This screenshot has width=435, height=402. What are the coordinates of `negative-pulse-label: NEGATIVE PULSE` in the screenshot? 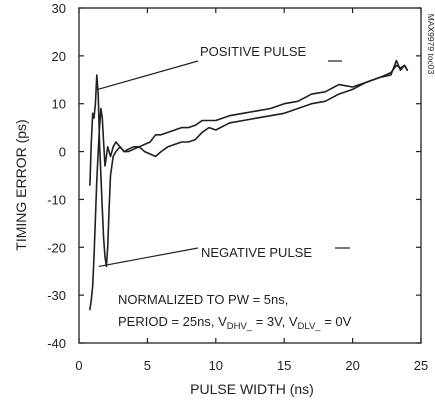 It's located at (256, 252).